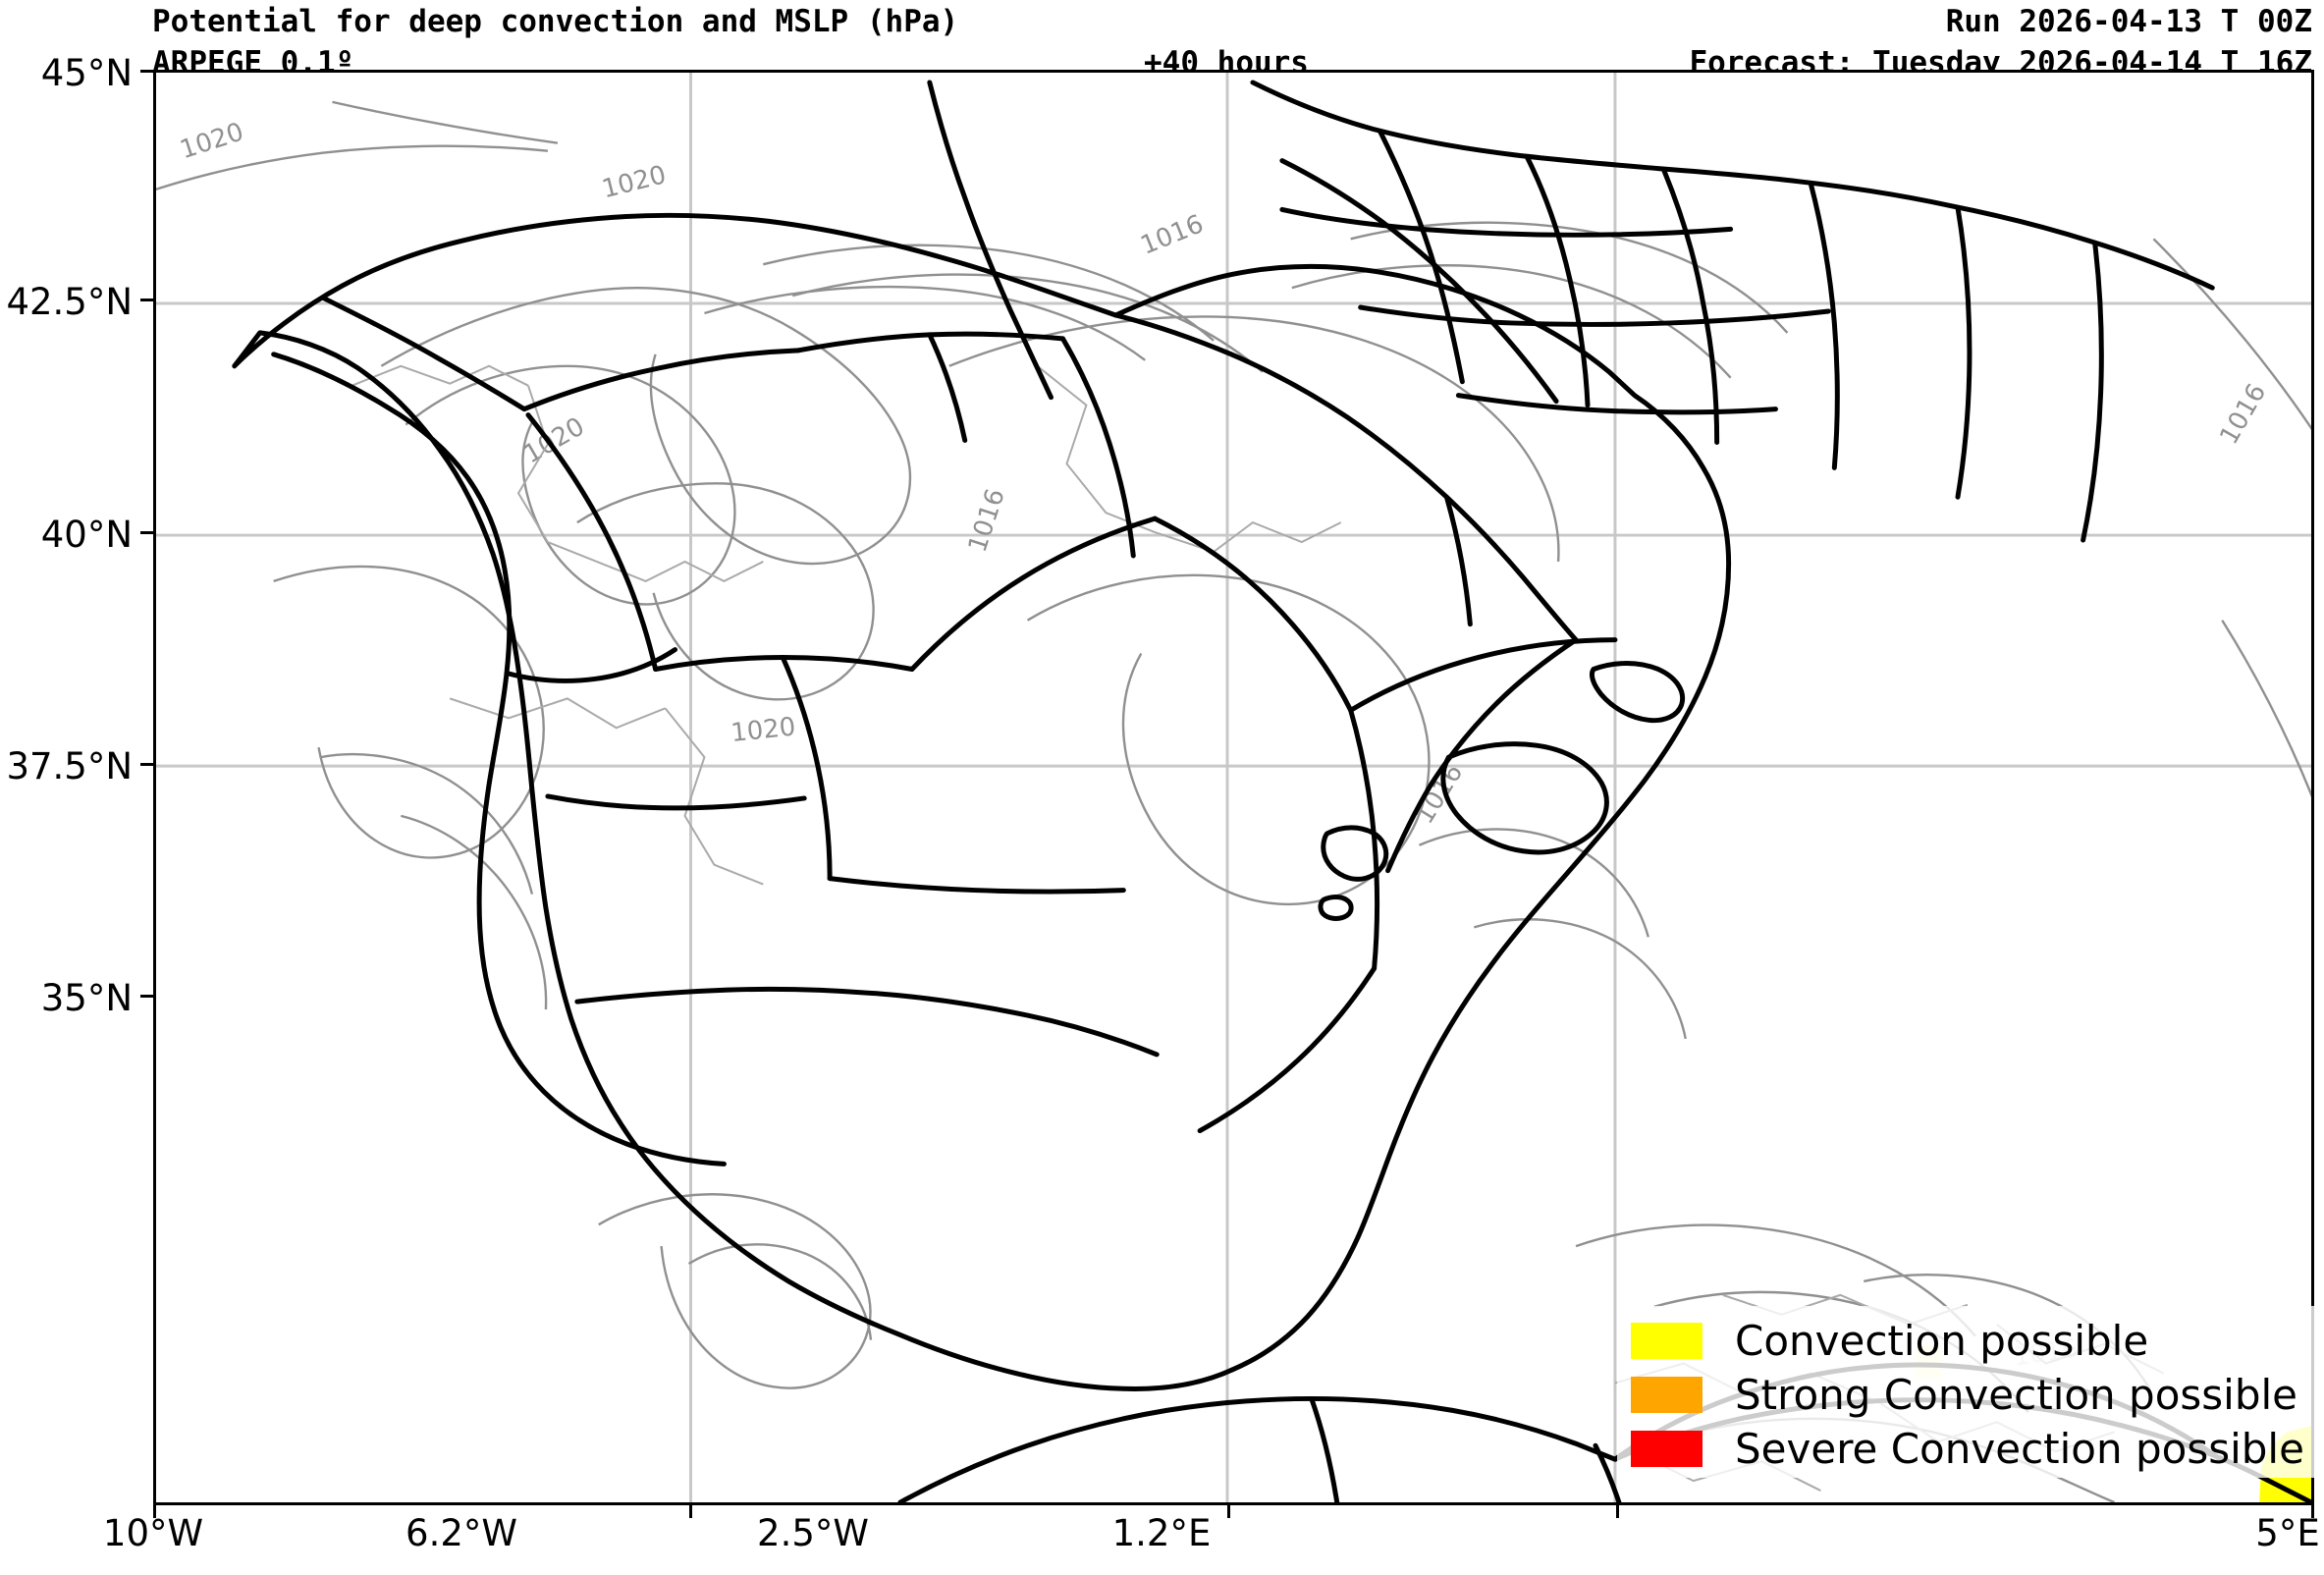 The width and height of the screenshot is (2324, 1575). I want to click on y-tick-label-42-5n: 42.5°N, so click(69, 302).